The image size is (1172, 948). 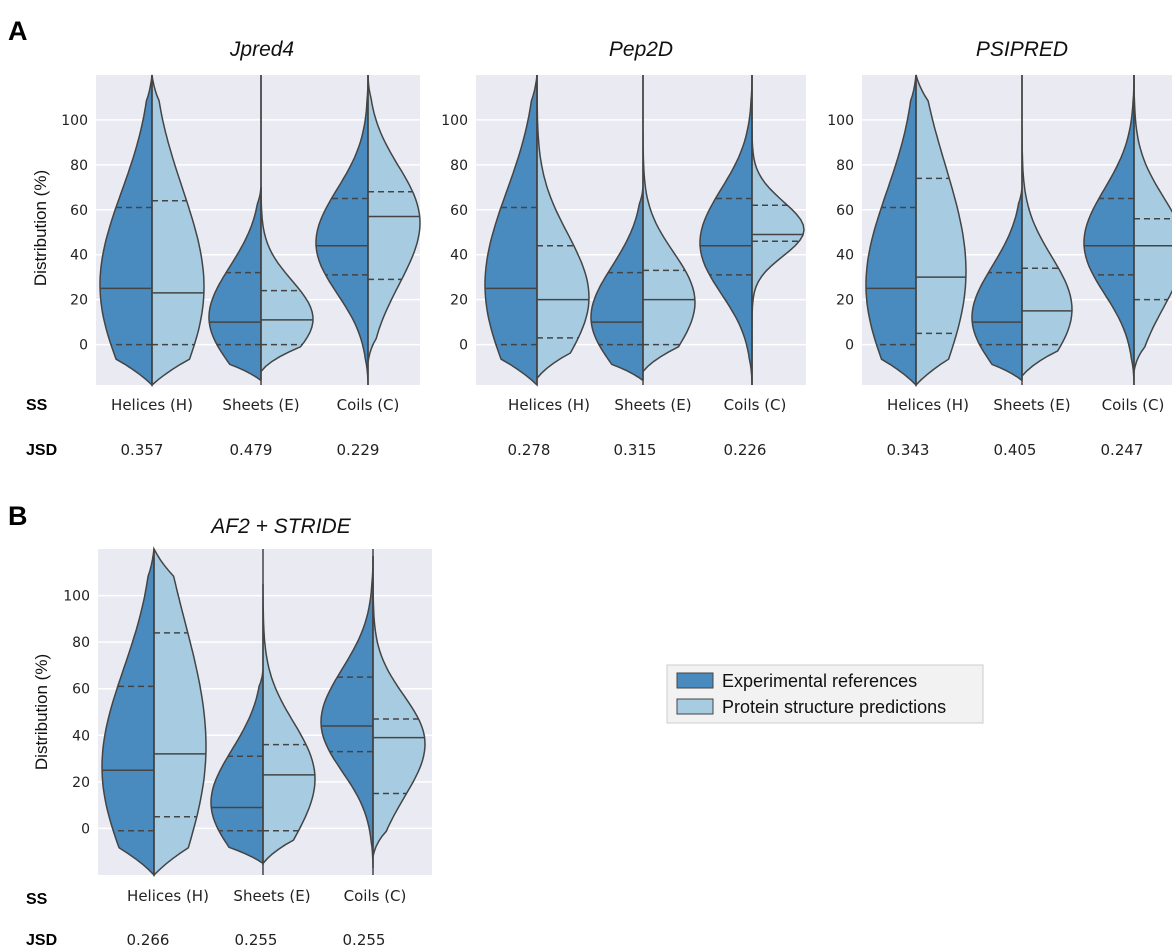 I want to click on jsd-value: 0.357, so click(x=142, y=450).